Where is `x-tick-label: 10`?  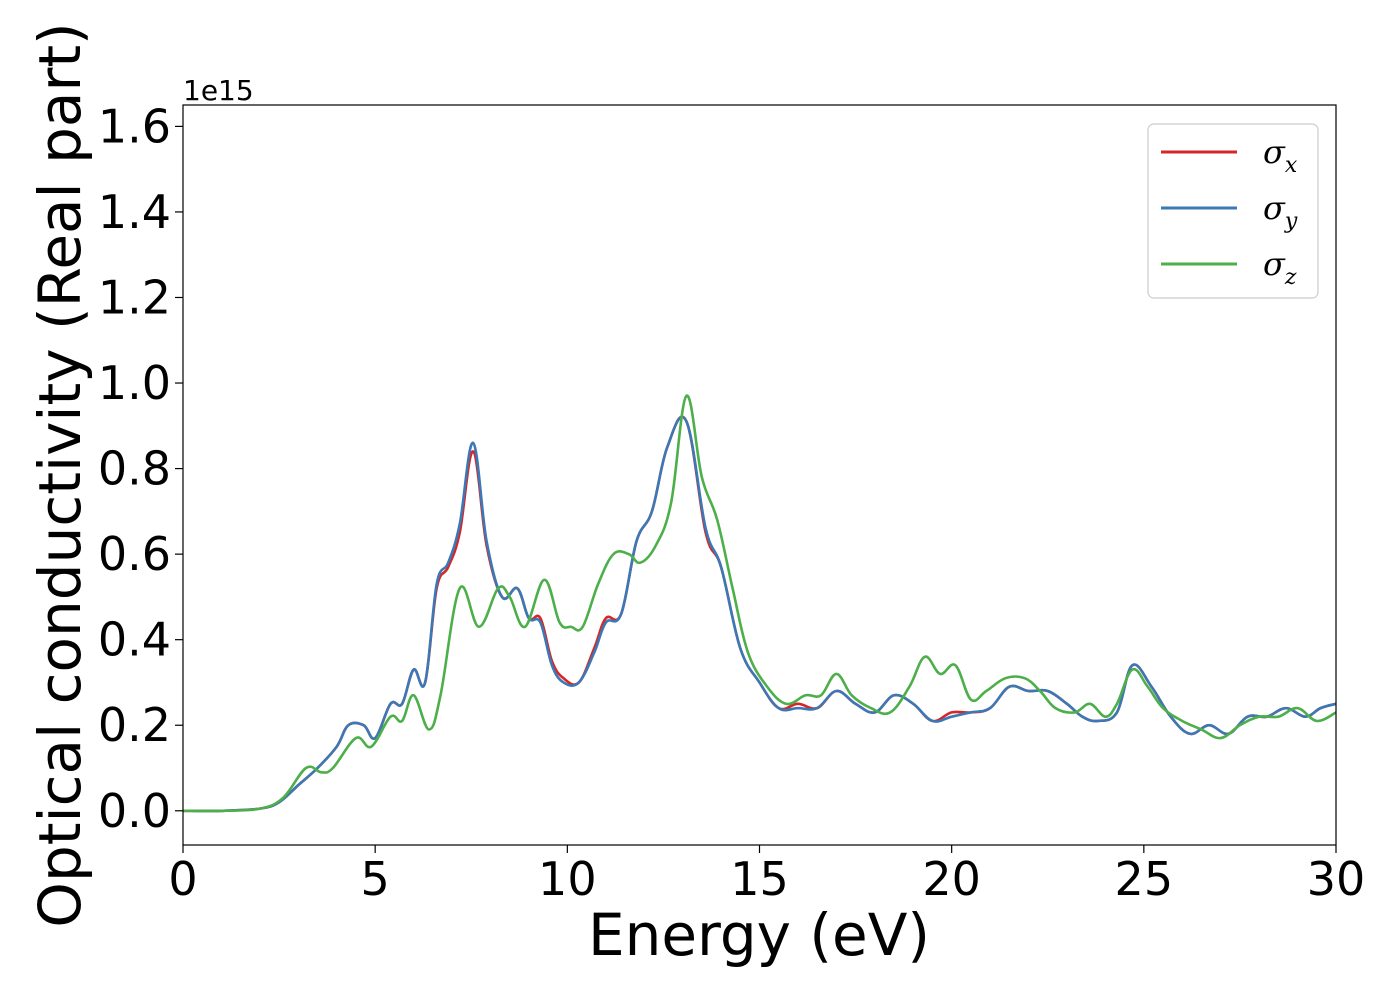 x-tick-label: 10 is located at coordinates (567, 879).